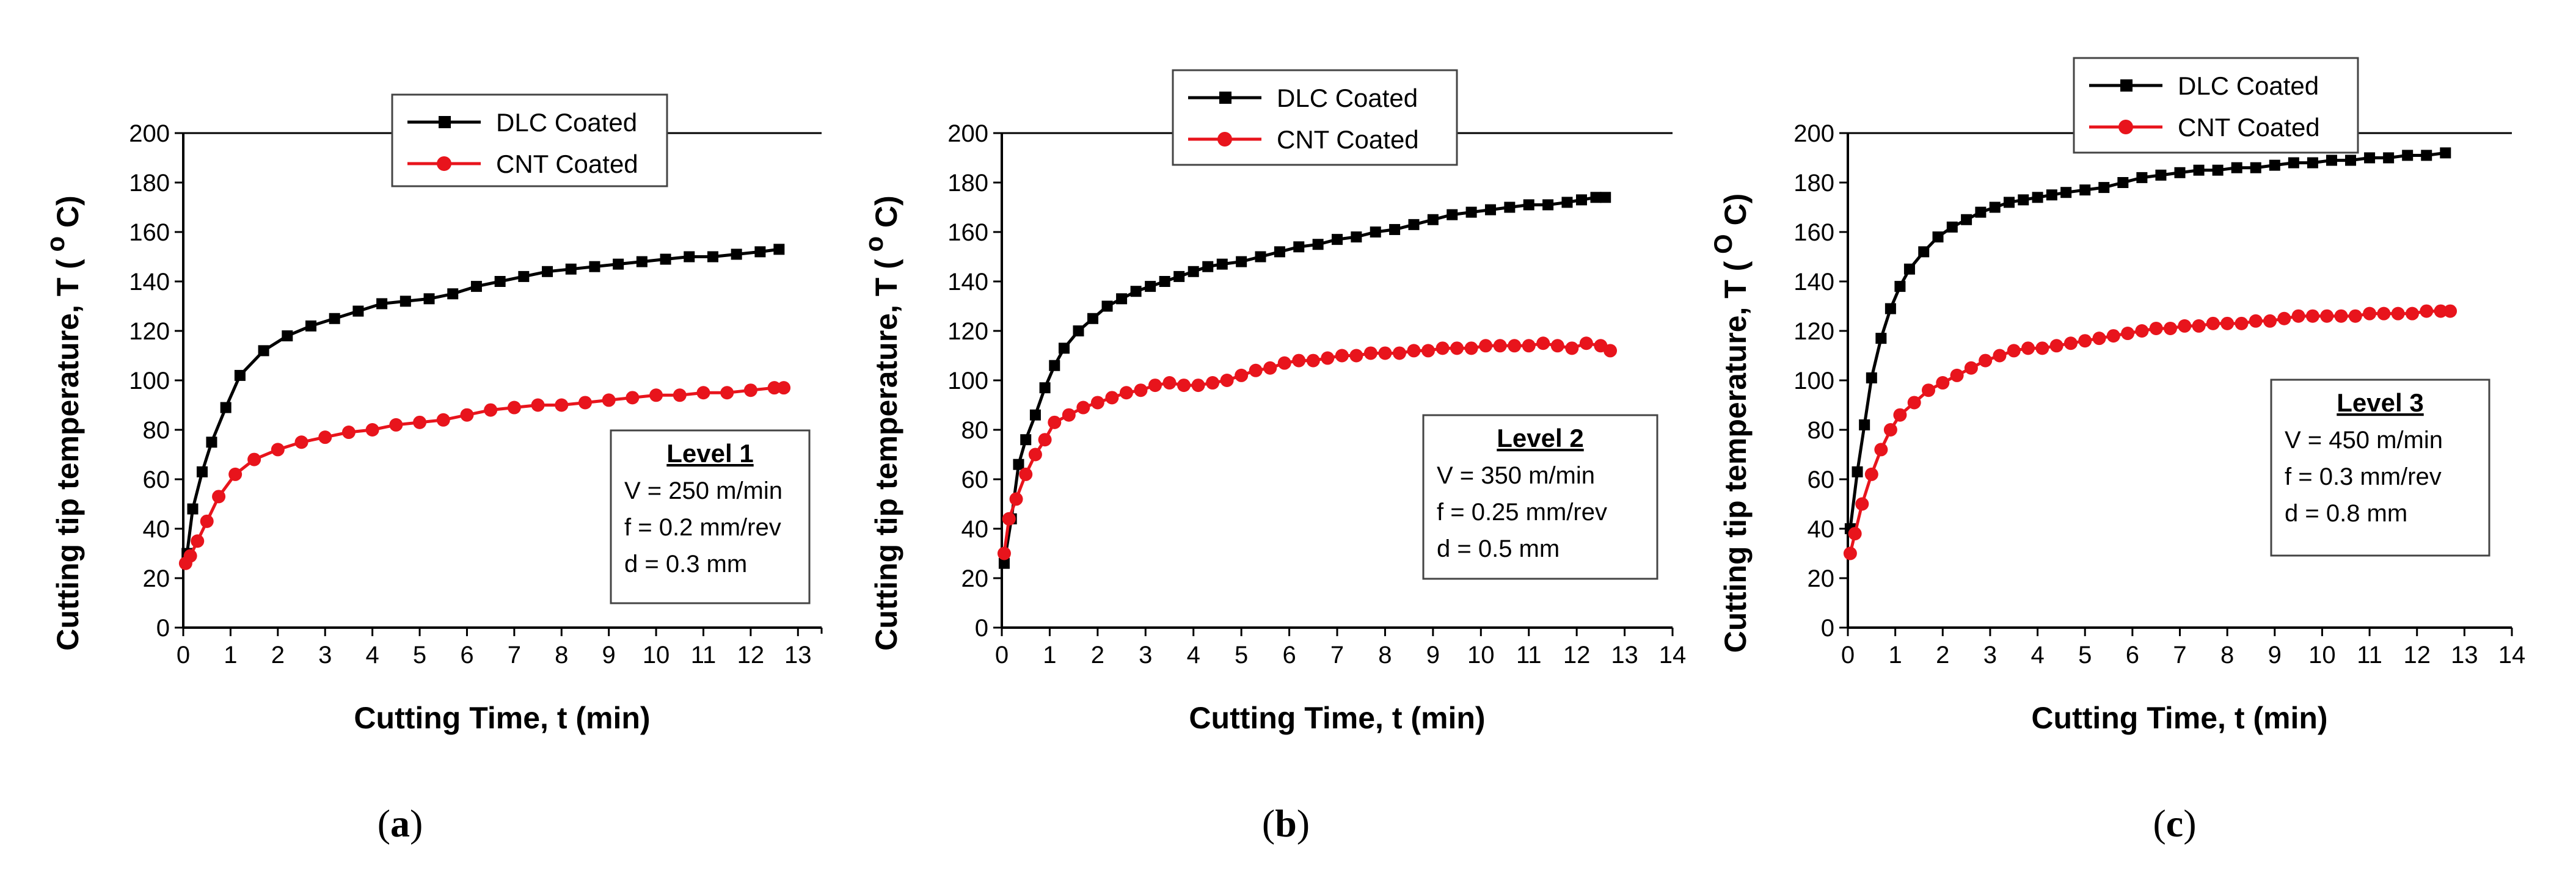 The height and width of the screenshot is (870, 2576). I want to click on y-tick-label: 20, so click(156, 578).